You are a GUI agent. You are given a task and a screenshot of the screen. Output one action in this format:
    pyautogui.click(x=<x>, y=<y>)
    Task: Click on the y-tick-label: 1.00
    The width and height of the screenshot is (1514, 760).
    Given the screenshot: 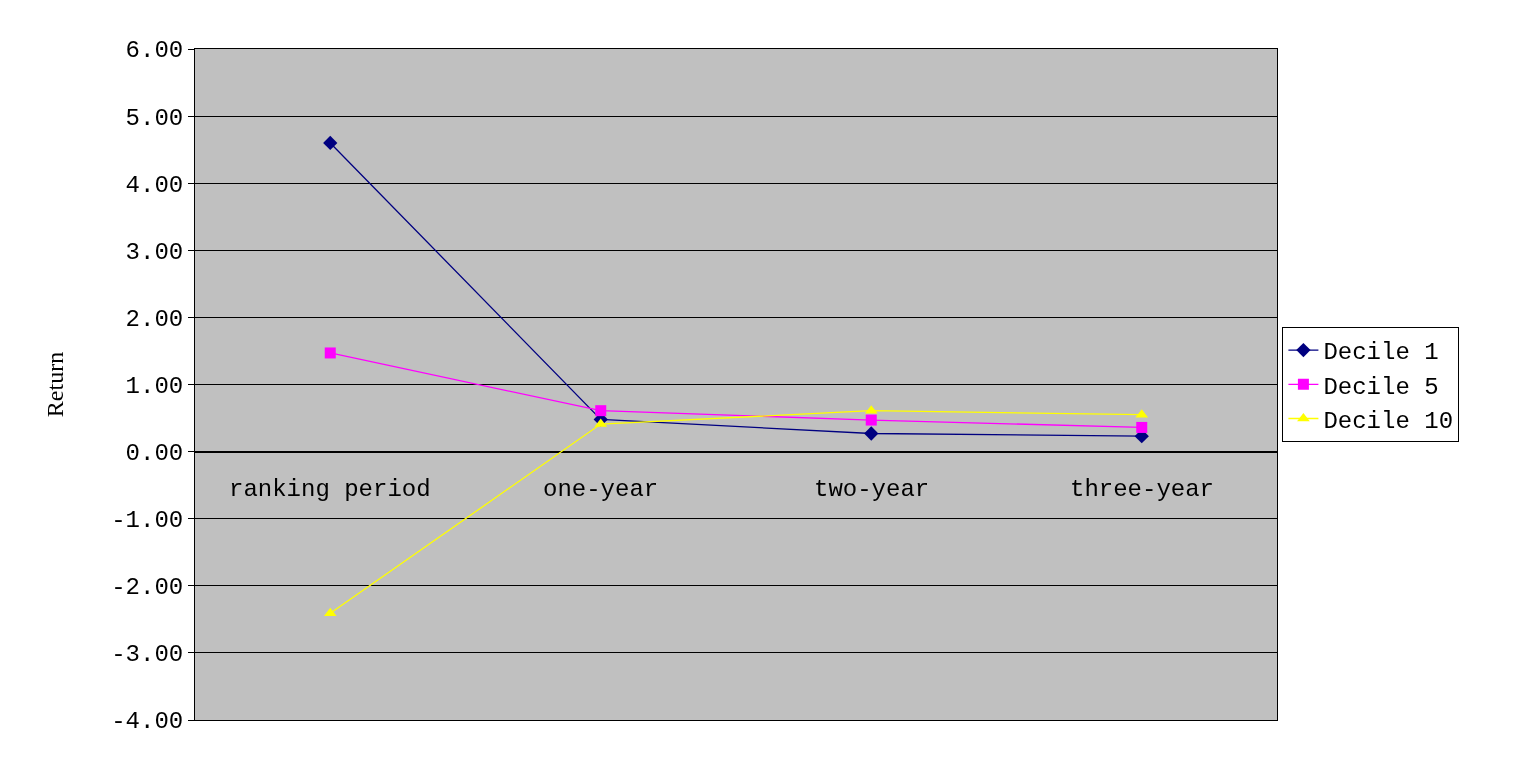 What is the action you would take?
    pyautogui.click(x=154, y=386)
    